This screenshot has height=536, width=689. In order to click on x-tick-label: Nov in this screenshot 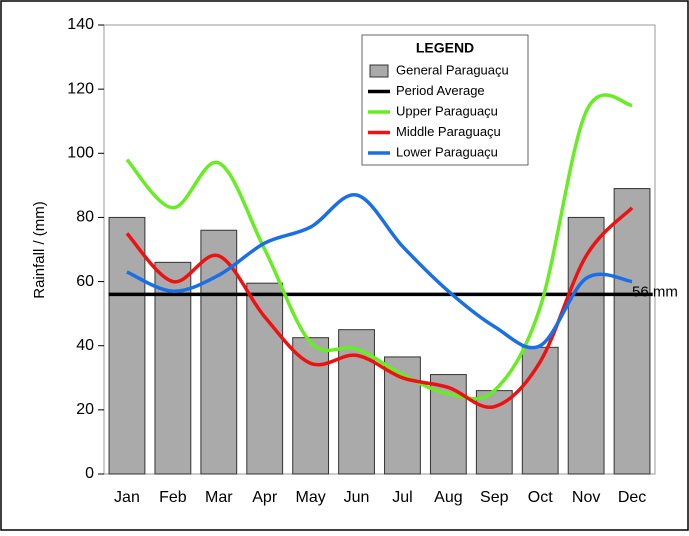, I will do `click(586, 497)`.